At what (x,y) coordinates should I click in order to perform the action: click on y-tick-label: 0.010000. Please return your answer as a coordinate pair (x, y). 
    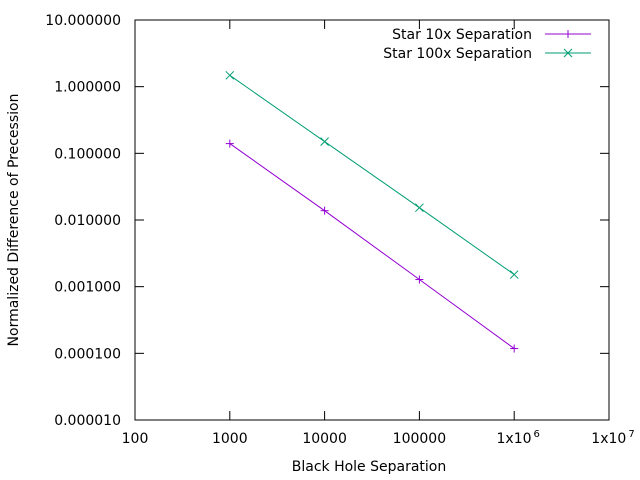
    Looking at the image, I should click on (87, 221).